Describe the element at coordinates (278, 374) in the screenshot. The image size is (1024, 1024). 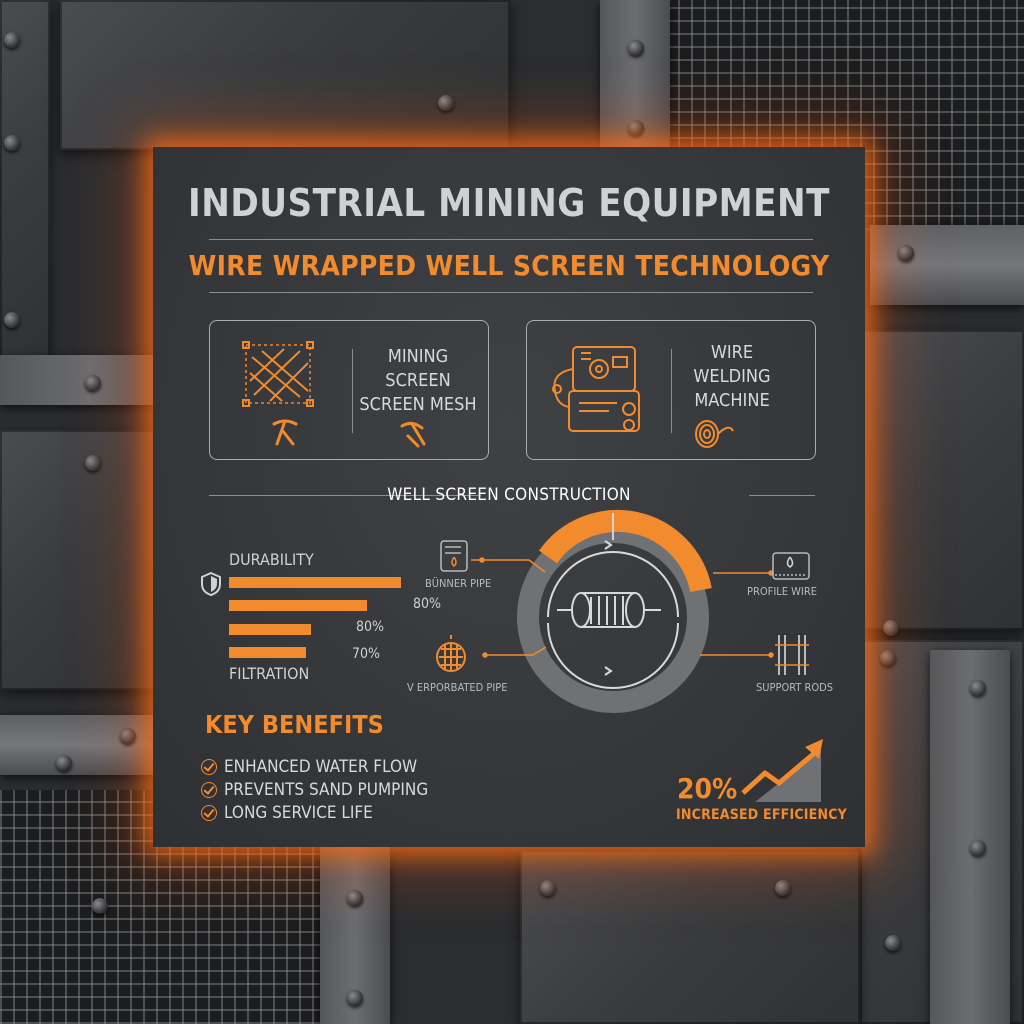
I see `woven-mesh-icon` at that location.